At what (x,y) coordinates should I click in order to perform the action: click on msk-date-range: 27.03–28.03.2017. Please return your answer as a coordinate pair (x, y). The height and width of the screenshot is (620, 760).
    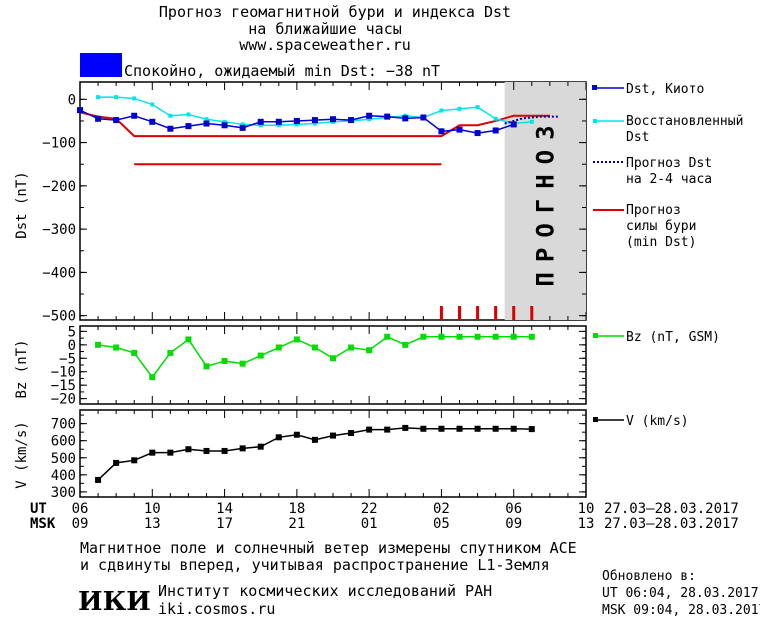
    Looking at the image, I should click on (671, 524).